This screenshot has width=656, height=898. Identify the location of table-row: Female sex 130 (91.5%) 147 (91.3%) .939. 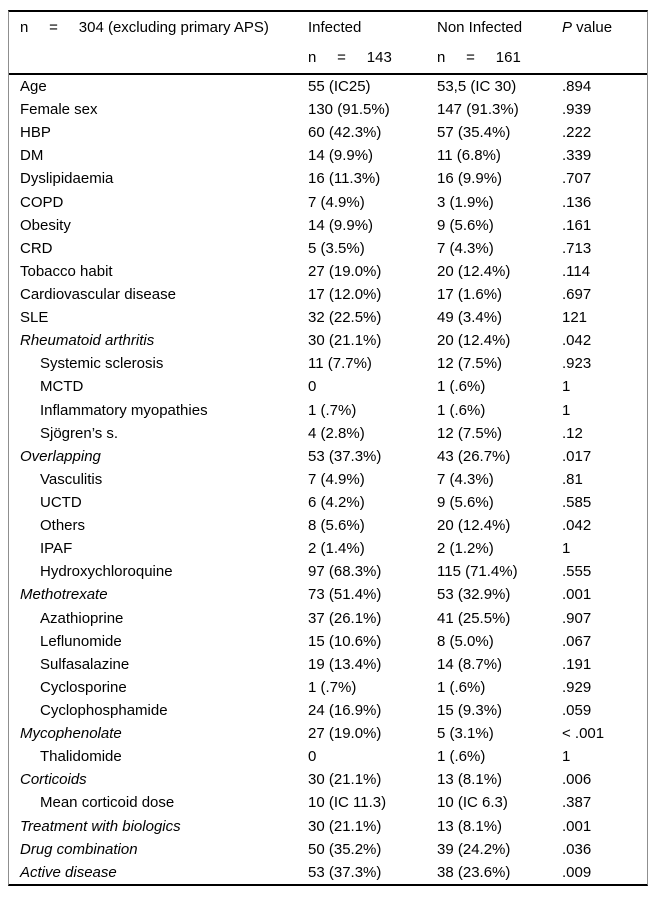
(328, 109).